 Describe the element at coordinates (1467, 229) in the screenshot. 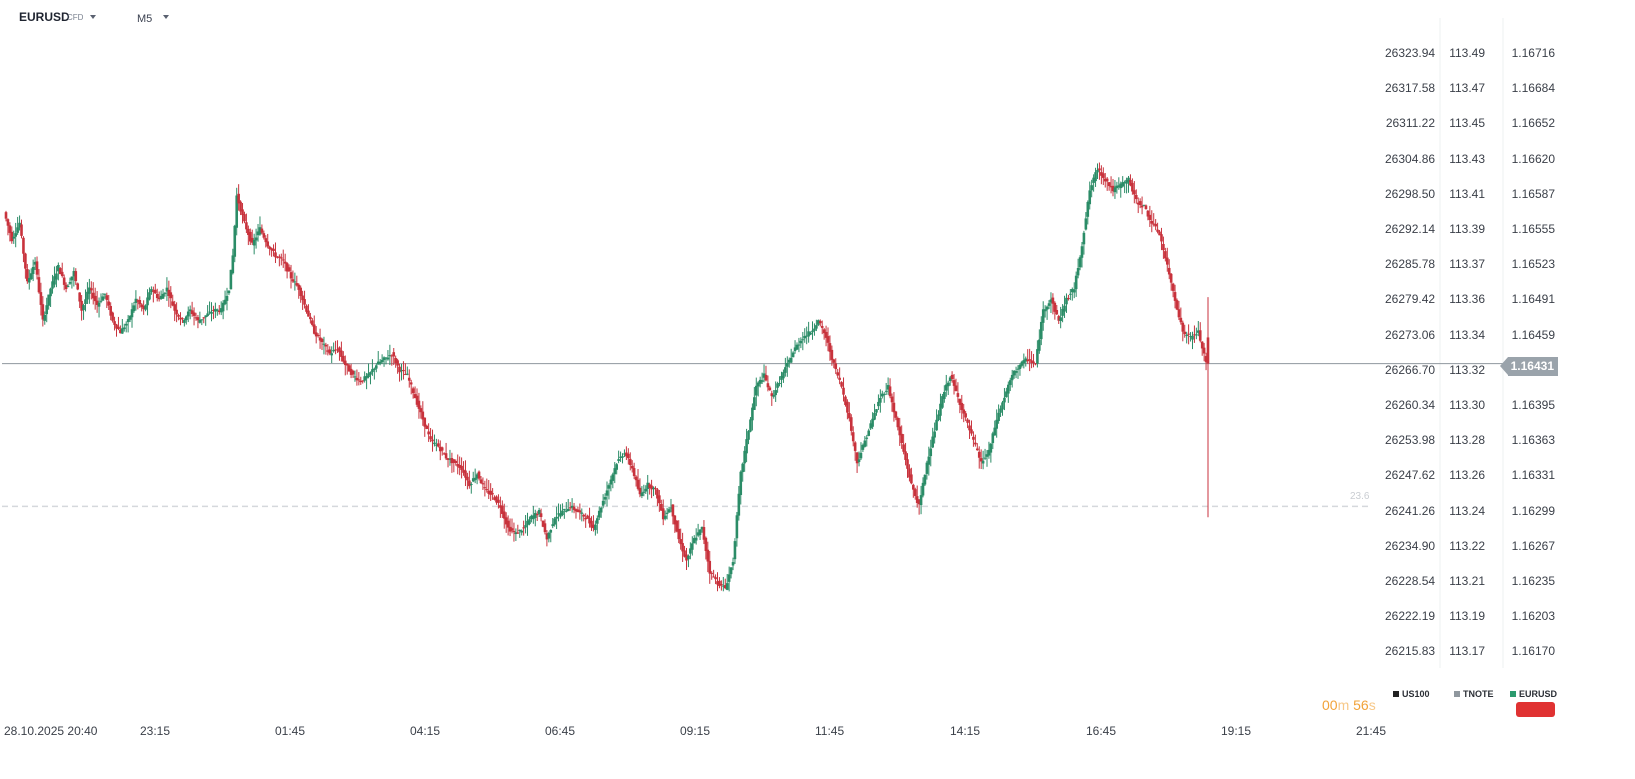

I see `axis-tick-tnote: 113.39` at that location.